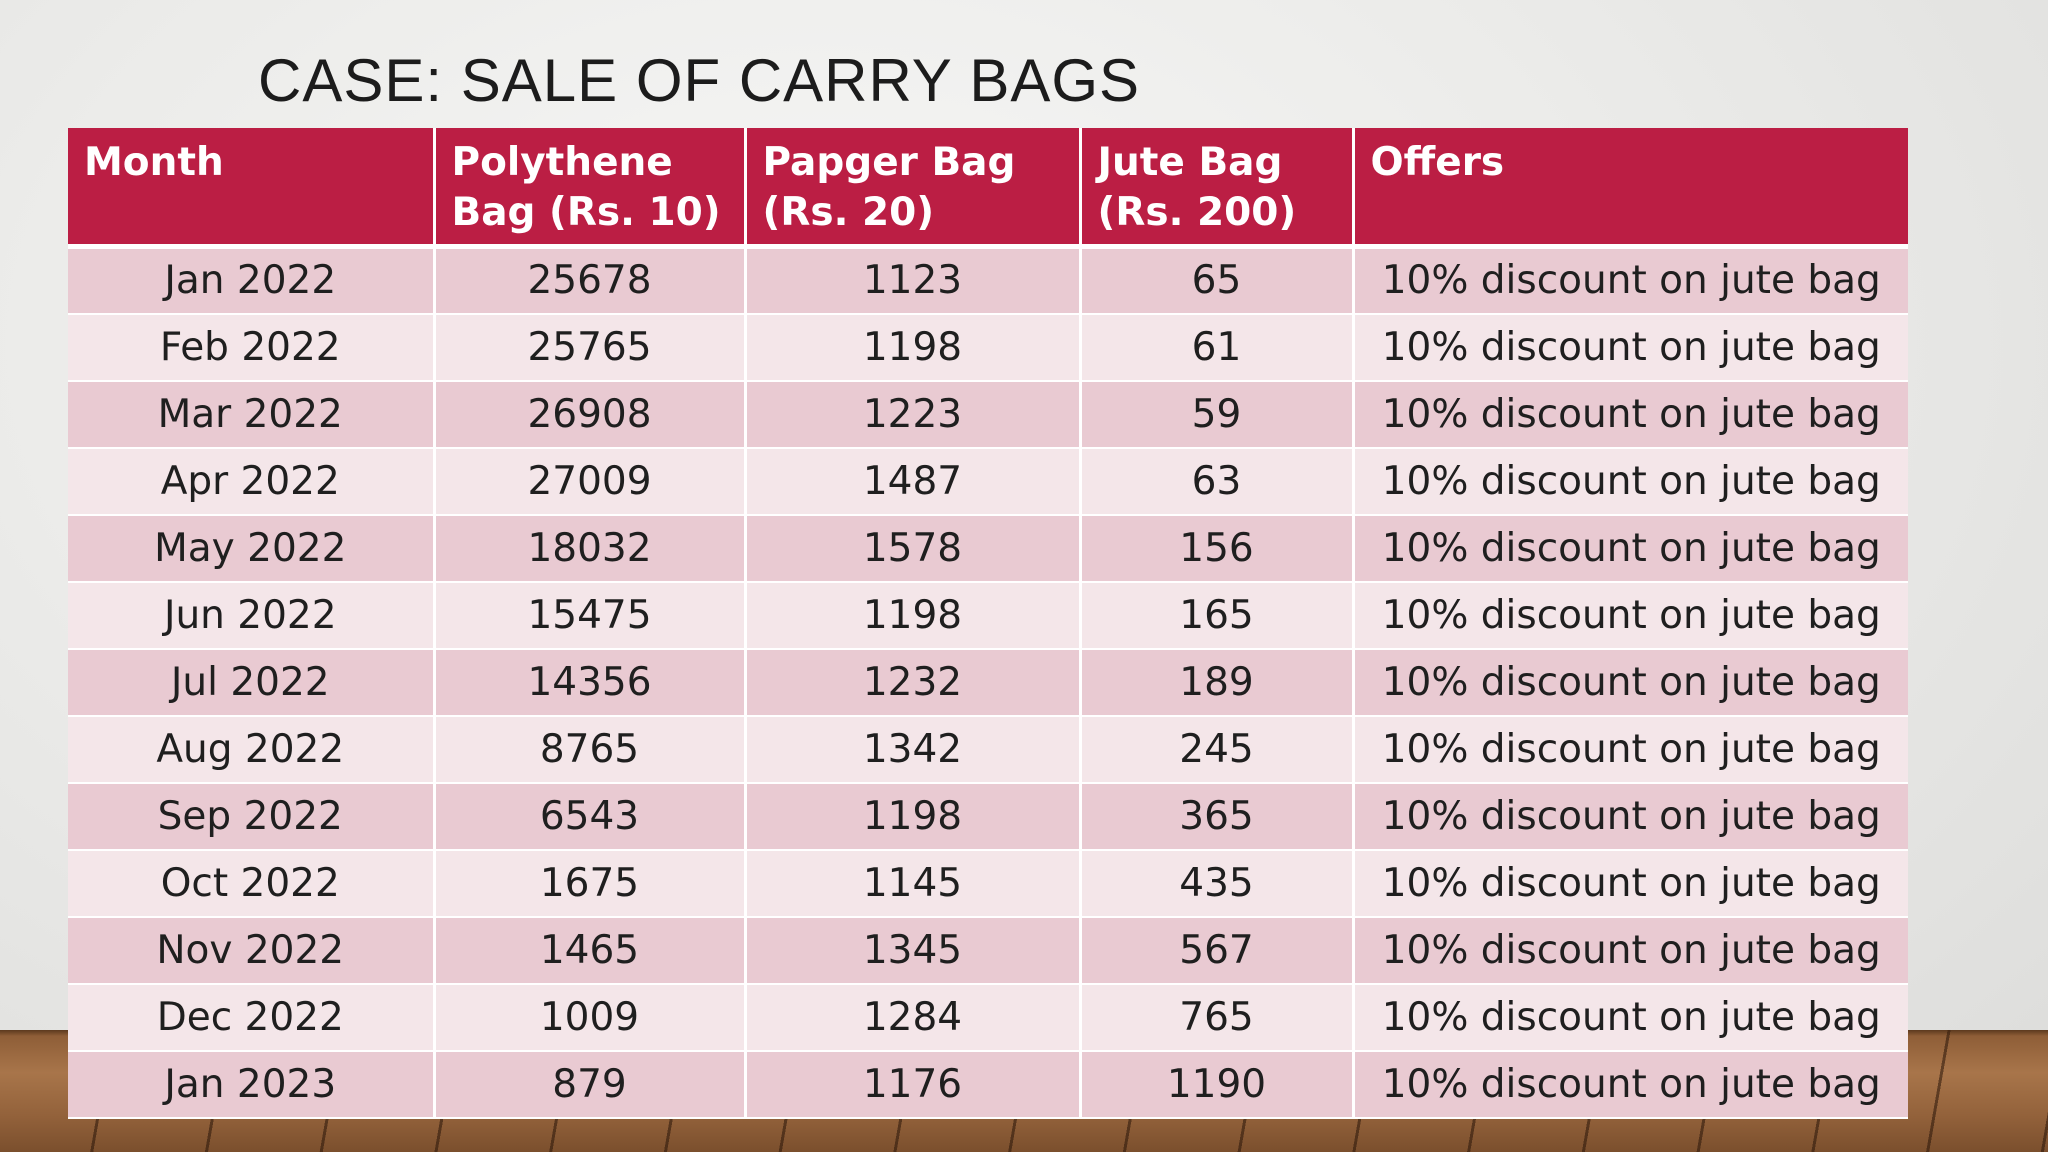 The width and height of the screenshot is (2048, 1152). Describe the element at coordinates (1217, 883) in the screenshot. I see `cell-jute: 435` at that location.